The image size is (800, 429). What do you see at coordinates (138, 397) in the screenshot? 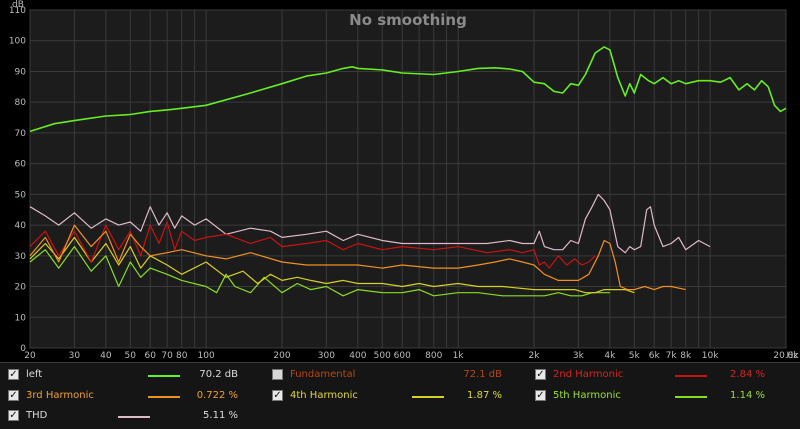
I see `legend-item-3rd-harmonic: ✓ 3rd Harmonic 0.722 %` at bounding box center [138, 397].